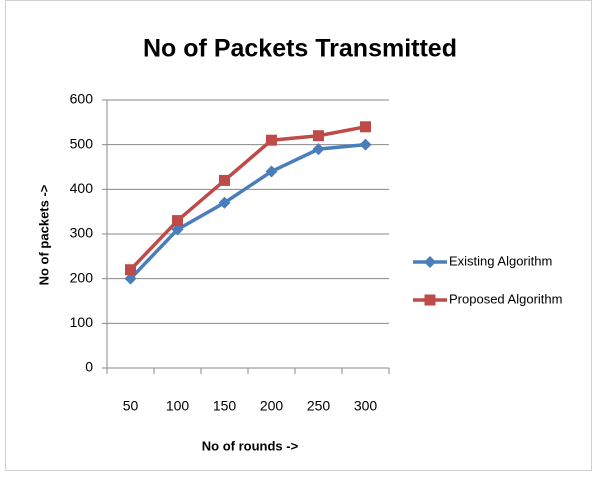  What do you see at coordinates (300, 49) in the screenshot?
I see `chart-title: No of Packets Transmitted` at bounding box center [300, 49].